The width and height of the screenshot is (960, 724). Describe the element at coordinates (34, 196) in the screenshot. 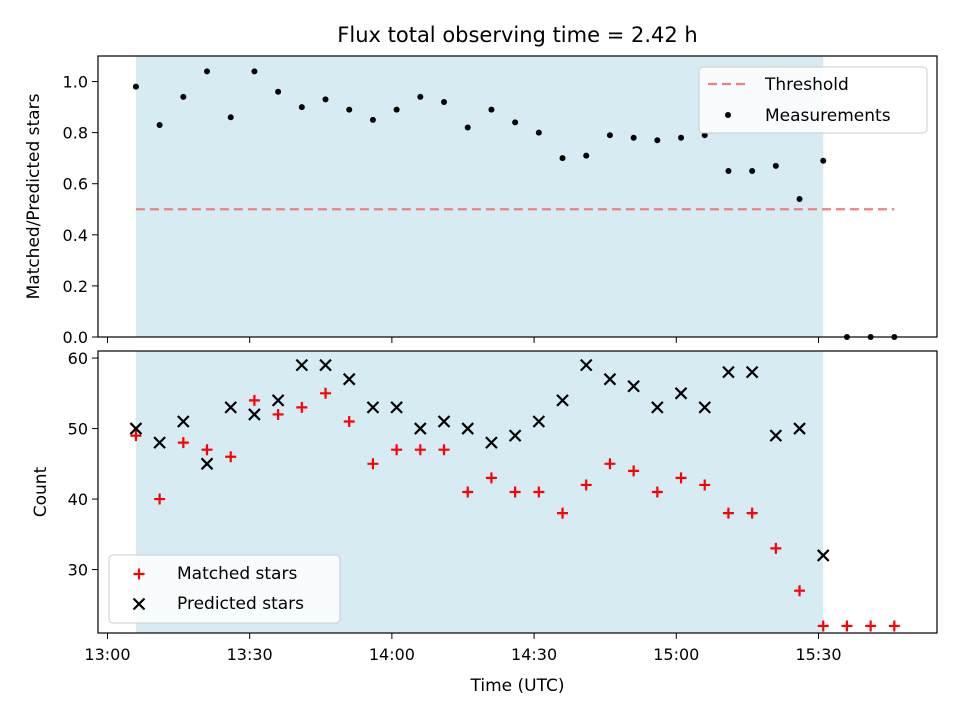

I see `top-y-axis-label: Matched/Predicted stars` at that location.